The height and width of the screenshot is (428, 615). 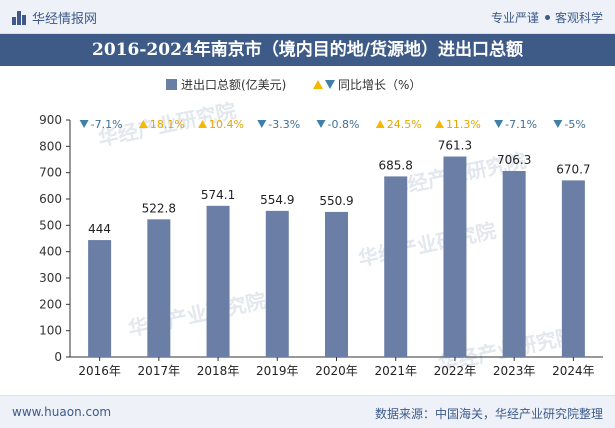 What do you see at coordinates (427, 244) in the screenshot?
I see `watermark-text: 华经产业研究院` at bounding box center [427, 244].